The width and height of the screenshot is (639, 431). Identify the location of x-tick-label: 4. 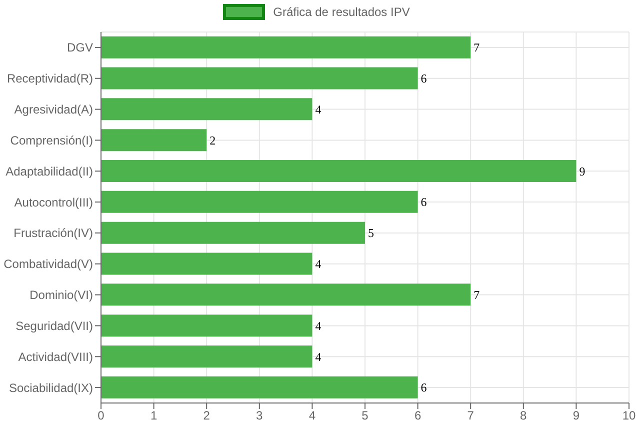
(312, 415).